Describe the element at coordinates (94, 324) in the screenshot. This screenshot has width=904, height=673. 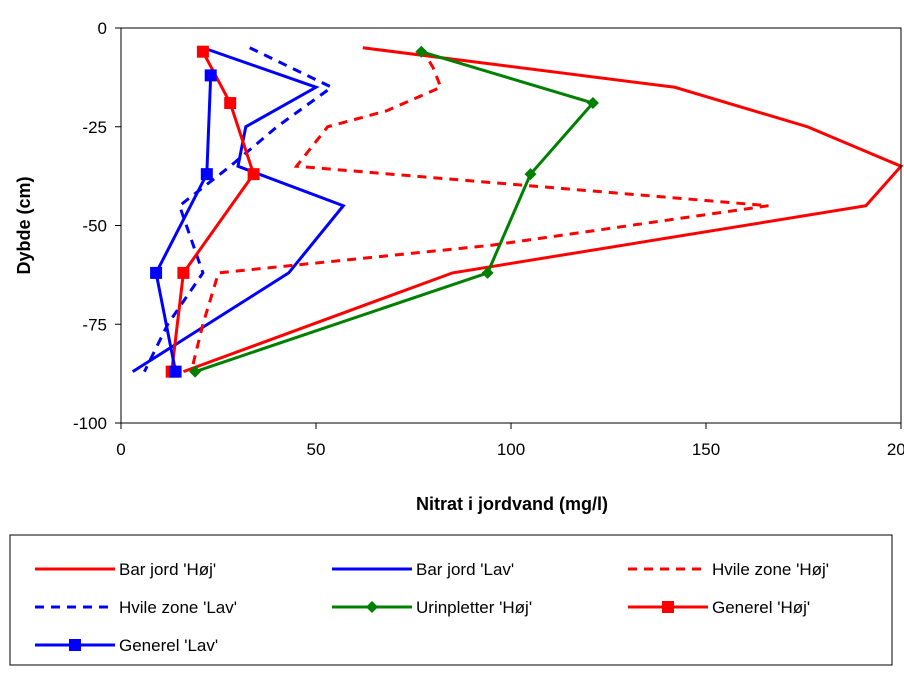
I see `y-tick-label: -75` at that location.